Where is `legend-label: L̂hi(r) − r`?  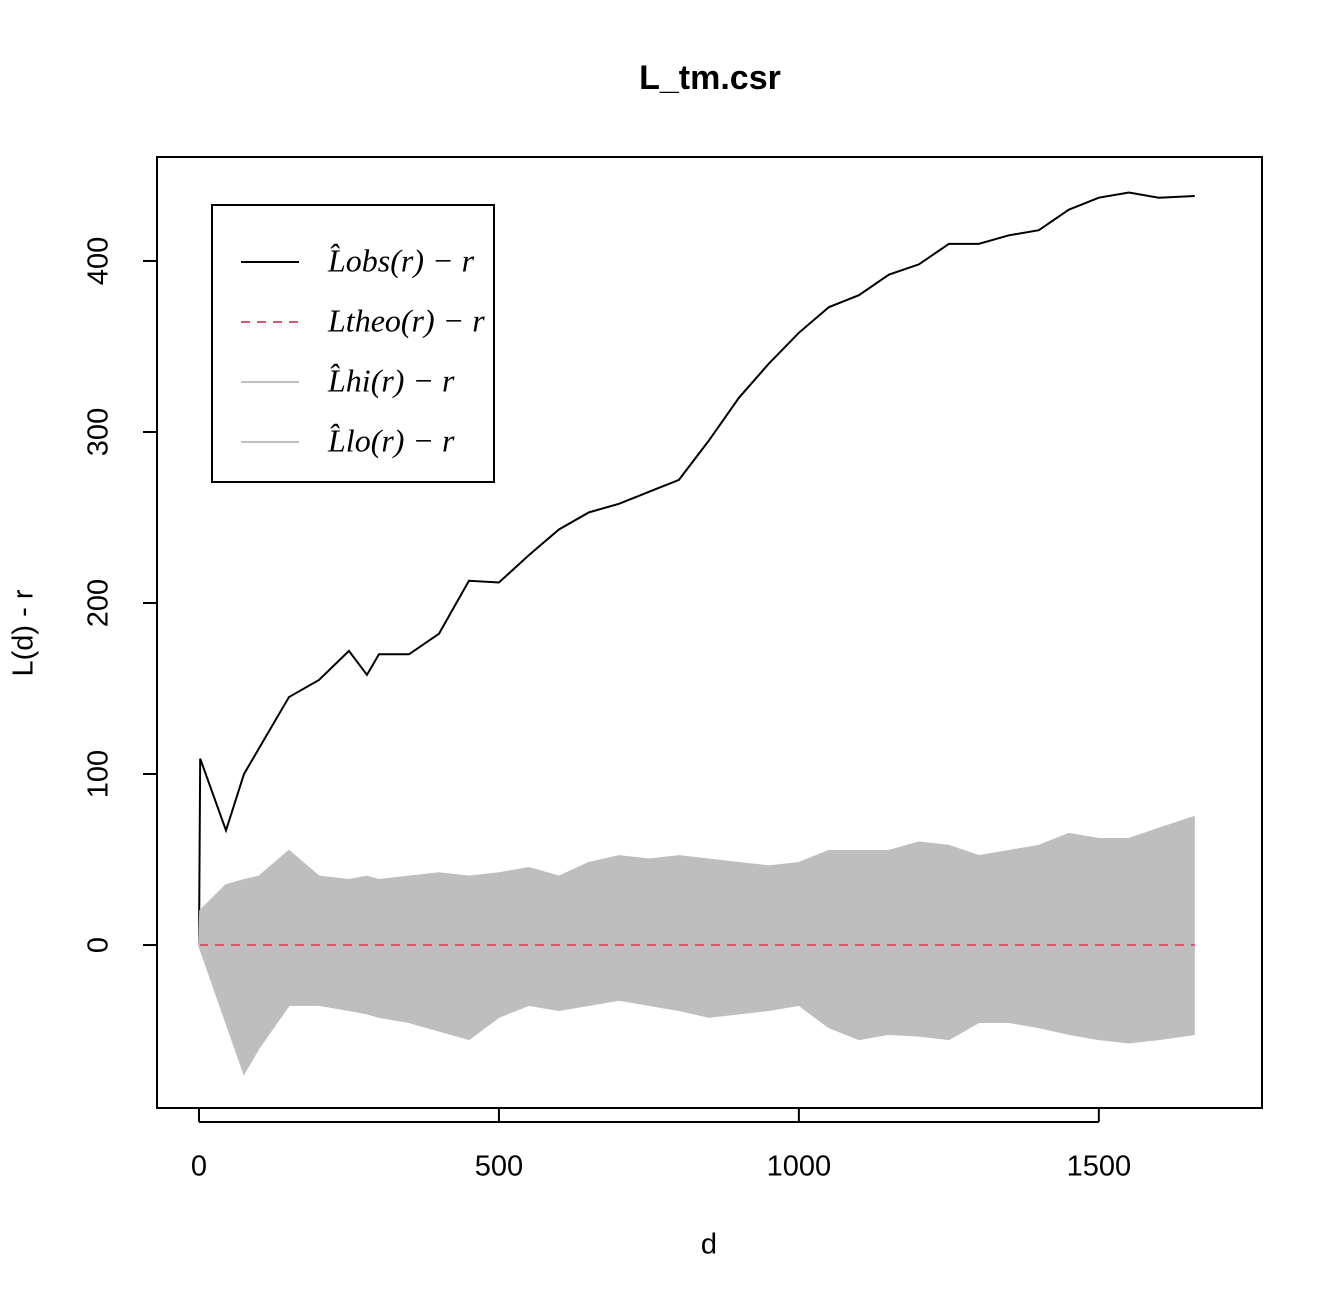 legend-label: L̂hi(r) − r is located at coordinates (391, 380).